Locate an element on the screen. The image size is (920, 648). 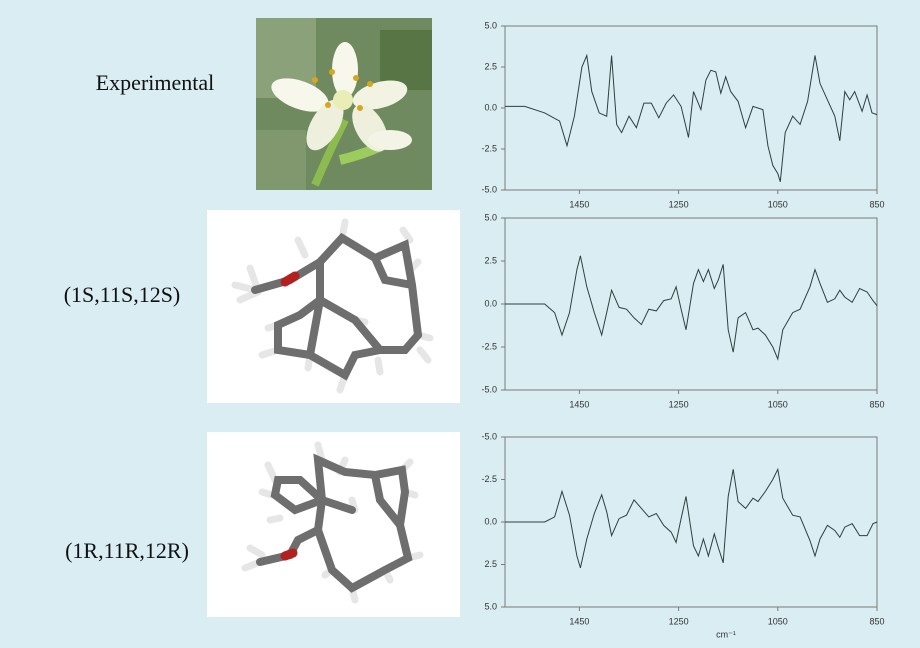
molecule-1r is located at coordinates (333, 524).